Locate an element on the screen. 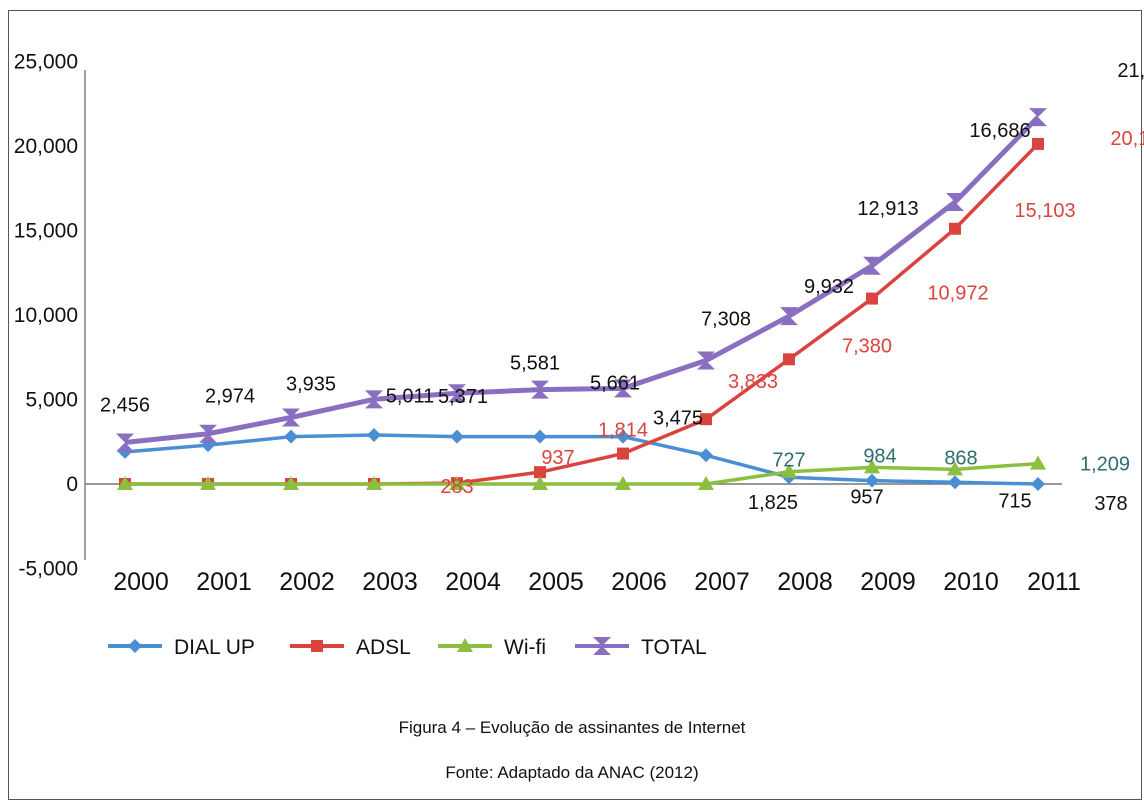 The image size is (1144, 800). data-label-total: 9,932 is located at coordinates (829, 287).